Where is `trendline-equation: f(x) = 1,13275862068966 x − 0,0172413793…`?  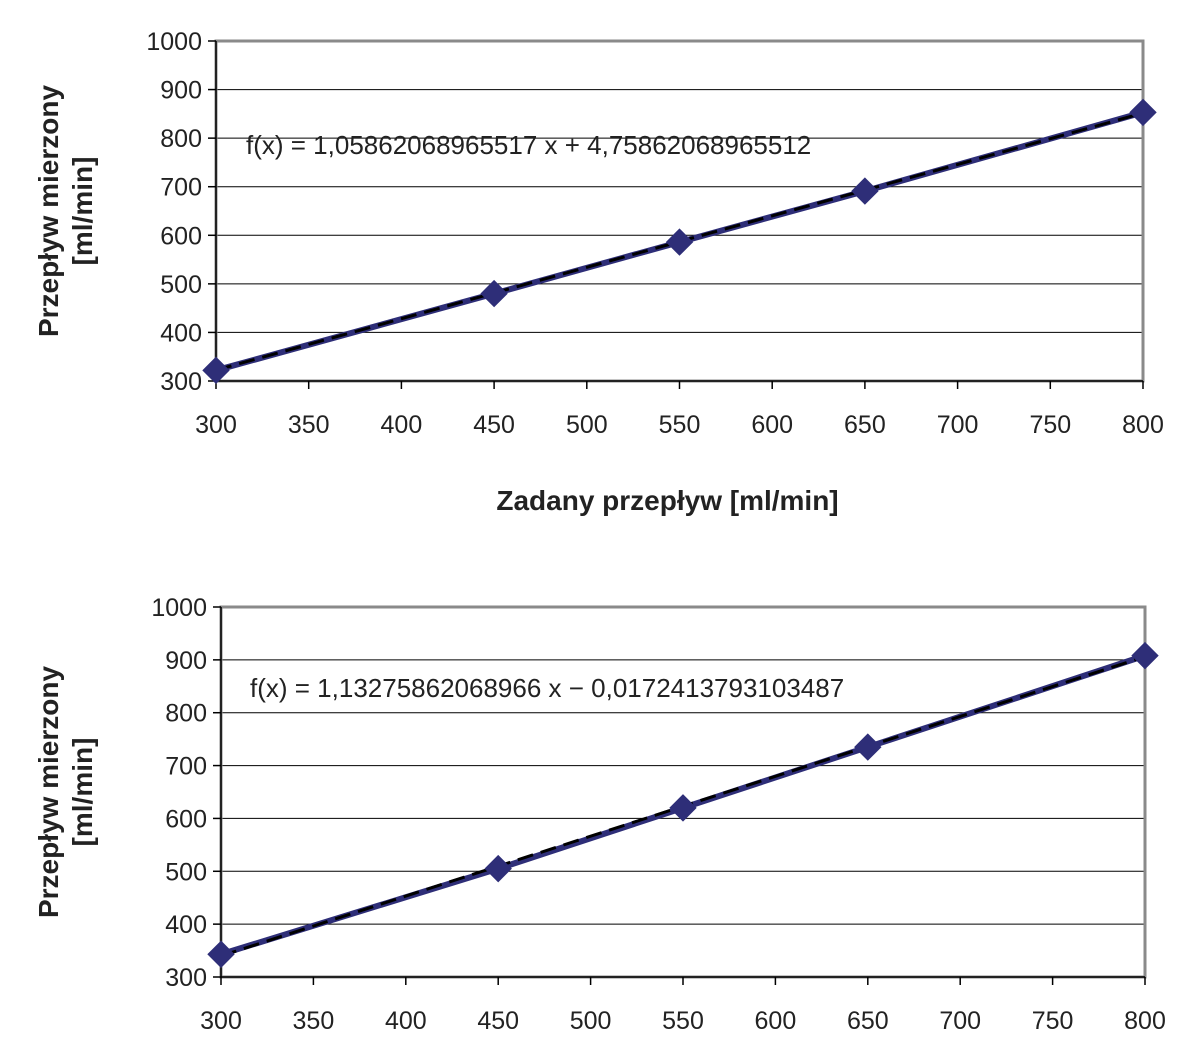 trendline-equation: f(x) = 1,13275862068966 x − 0,0172413793… is located at coordinates (547, 688).